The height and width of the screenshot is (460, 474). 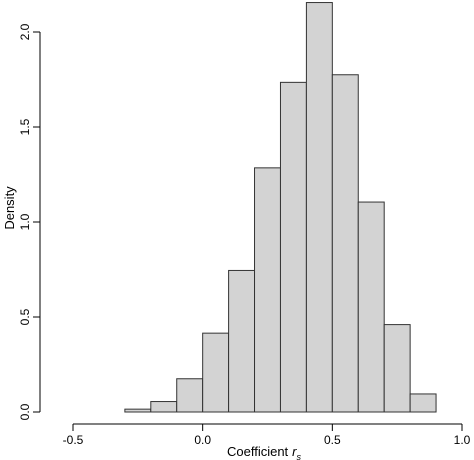 I want to click on y-tick-label: 1.5, so click(x=25, y=126).